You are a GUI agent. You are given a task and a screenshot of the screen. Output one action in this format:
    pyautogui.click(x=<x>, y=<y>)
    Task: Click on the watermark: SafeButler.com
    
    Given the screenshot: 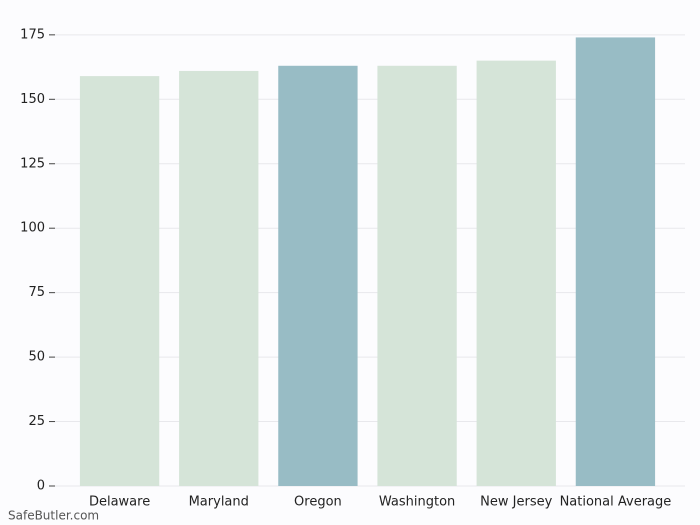 What is the action you would take?
    pyautogui.click(x=53, y=516)
    